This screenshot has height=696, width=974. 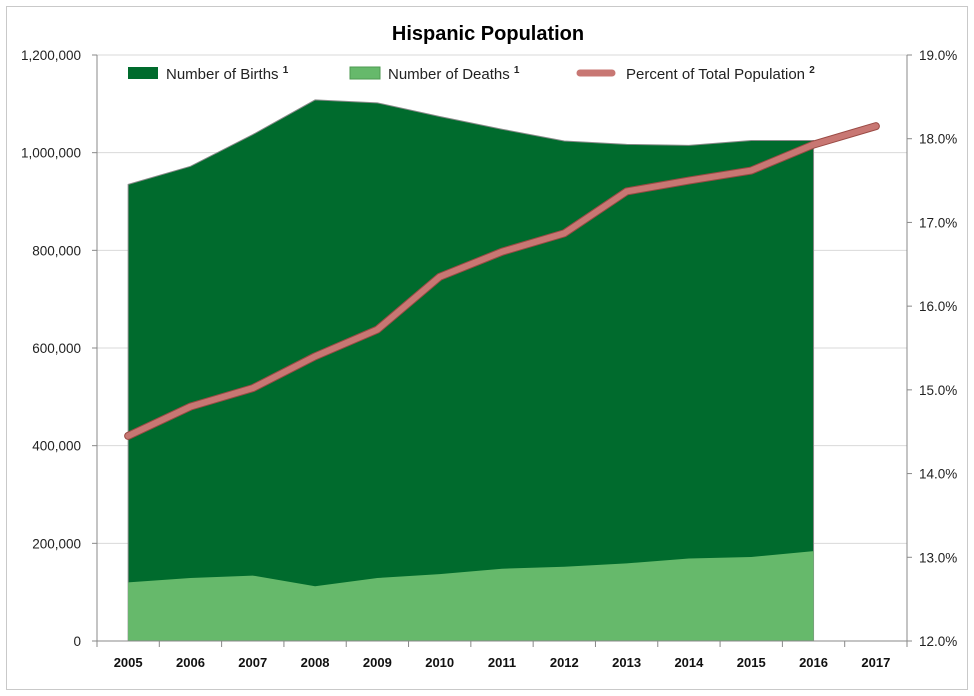 What do you see at coordinates (938, 306) in the screenshot?
I see `y-right-tick-label: 16.0%` at bounding box center [938, 306].